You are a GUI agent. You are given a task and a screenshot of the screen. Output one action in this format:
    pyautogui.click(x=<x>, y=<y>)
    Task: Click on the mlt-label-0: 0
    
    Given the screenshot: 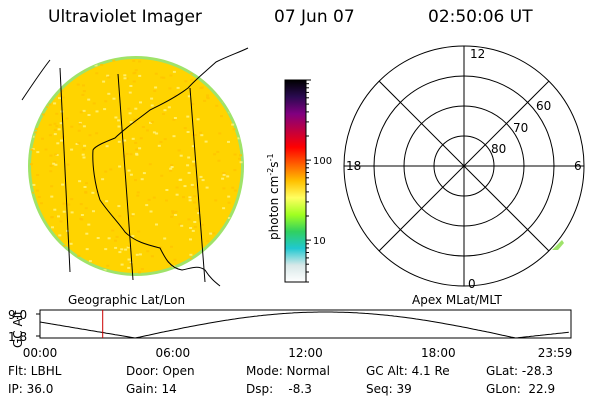 What is the action you would take?
    pyautogui.click(x=472, y=284)
    